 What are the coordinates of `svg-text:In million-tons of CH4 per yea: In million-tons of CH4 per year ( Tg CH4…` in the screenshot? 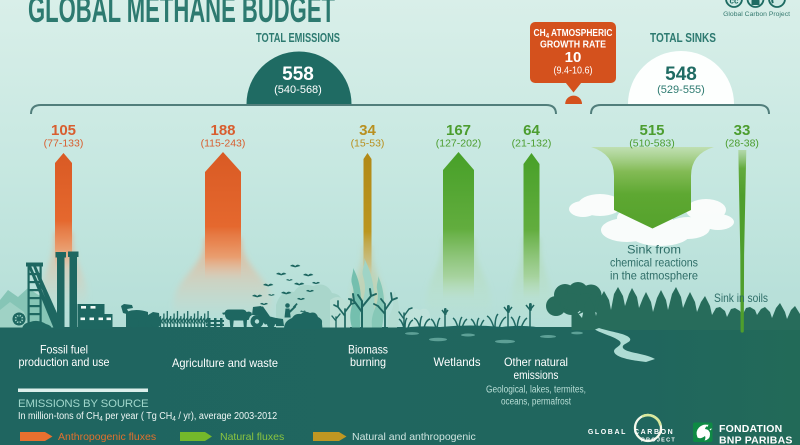 It's located at (147, 416).